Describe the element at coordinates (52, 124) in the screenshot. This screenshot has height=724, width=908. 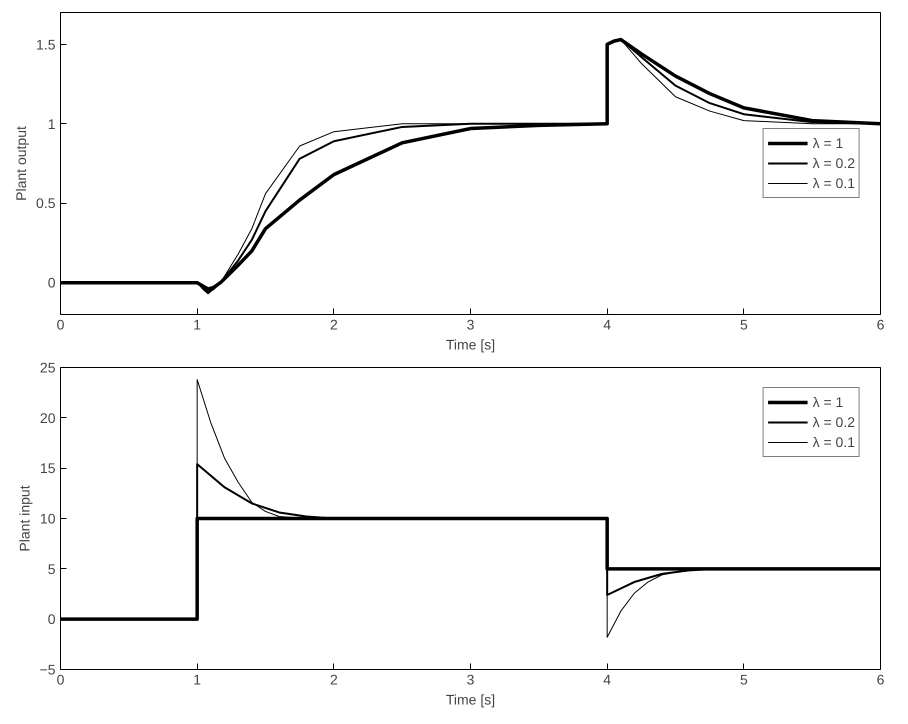
I see `y-tick-label: 1` at that location.